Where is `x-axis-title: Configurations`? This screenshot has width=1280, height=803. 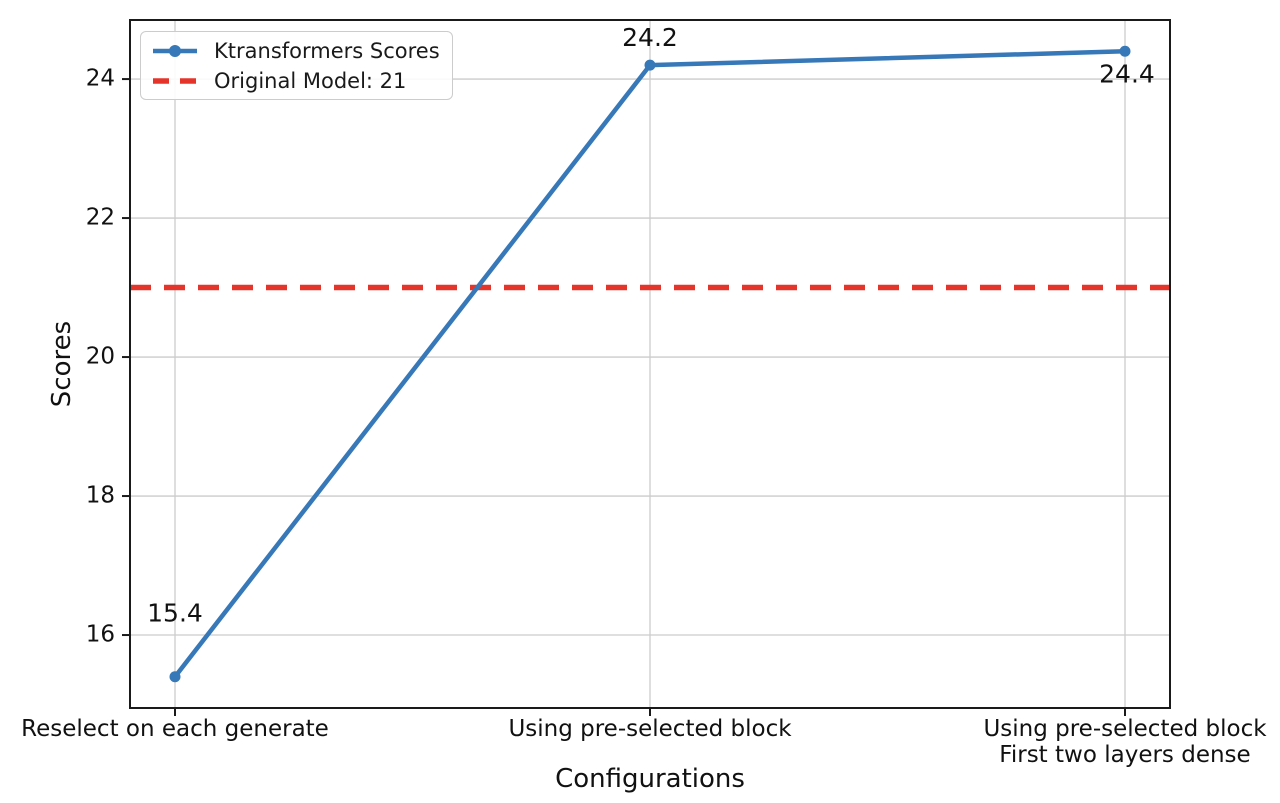 x-axis-title: Configurations is located at coordinates (650, 779).